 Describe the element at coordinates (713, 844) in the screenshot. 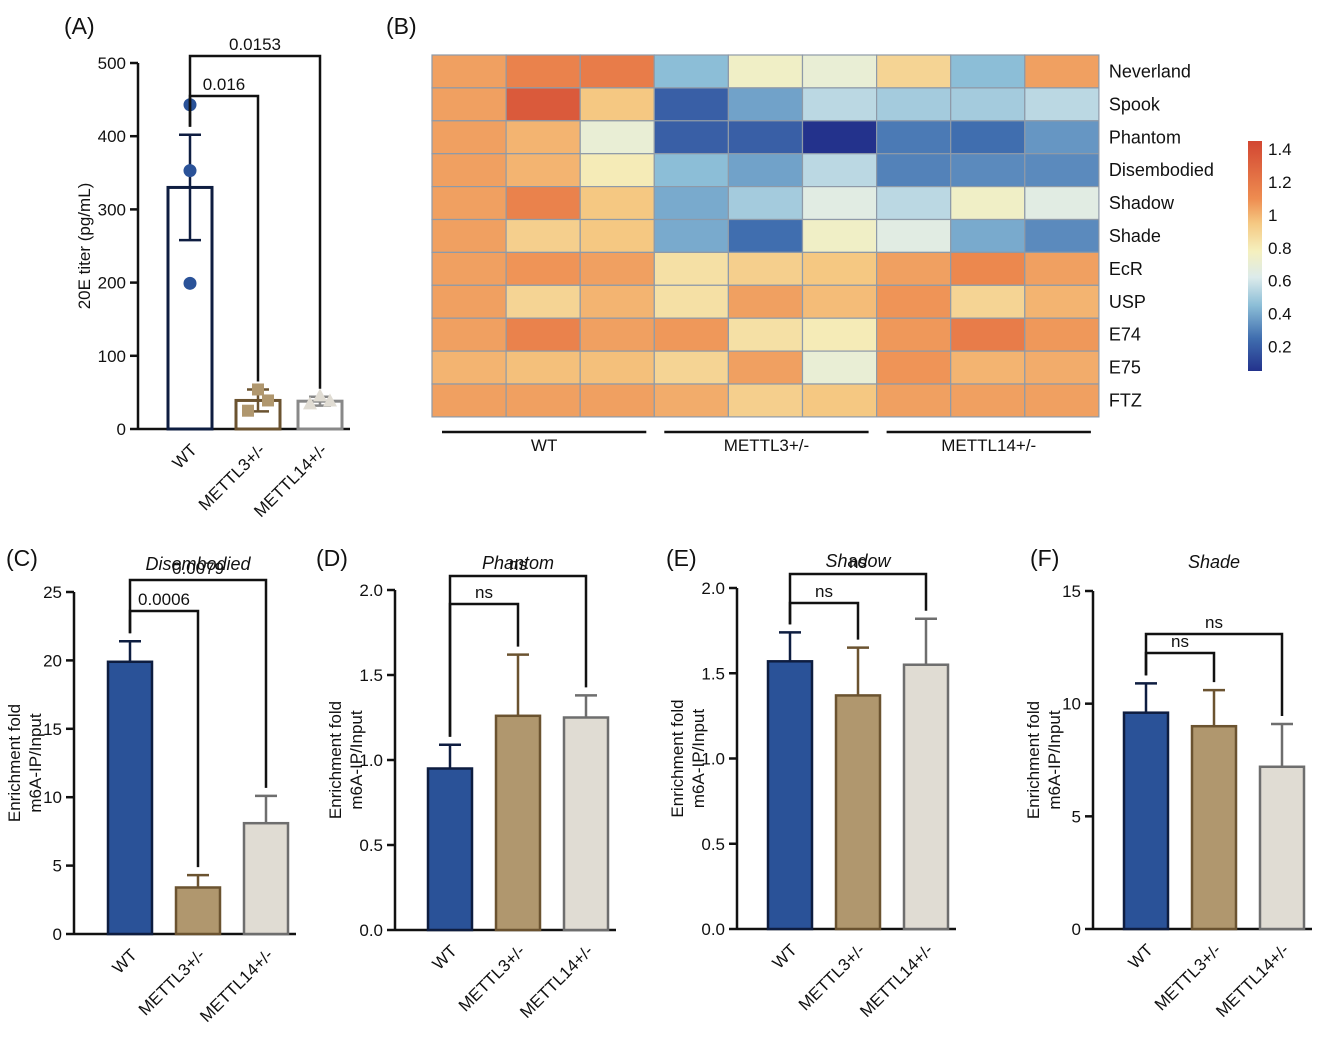

I see `y-tick-label: 0.5` at that location.